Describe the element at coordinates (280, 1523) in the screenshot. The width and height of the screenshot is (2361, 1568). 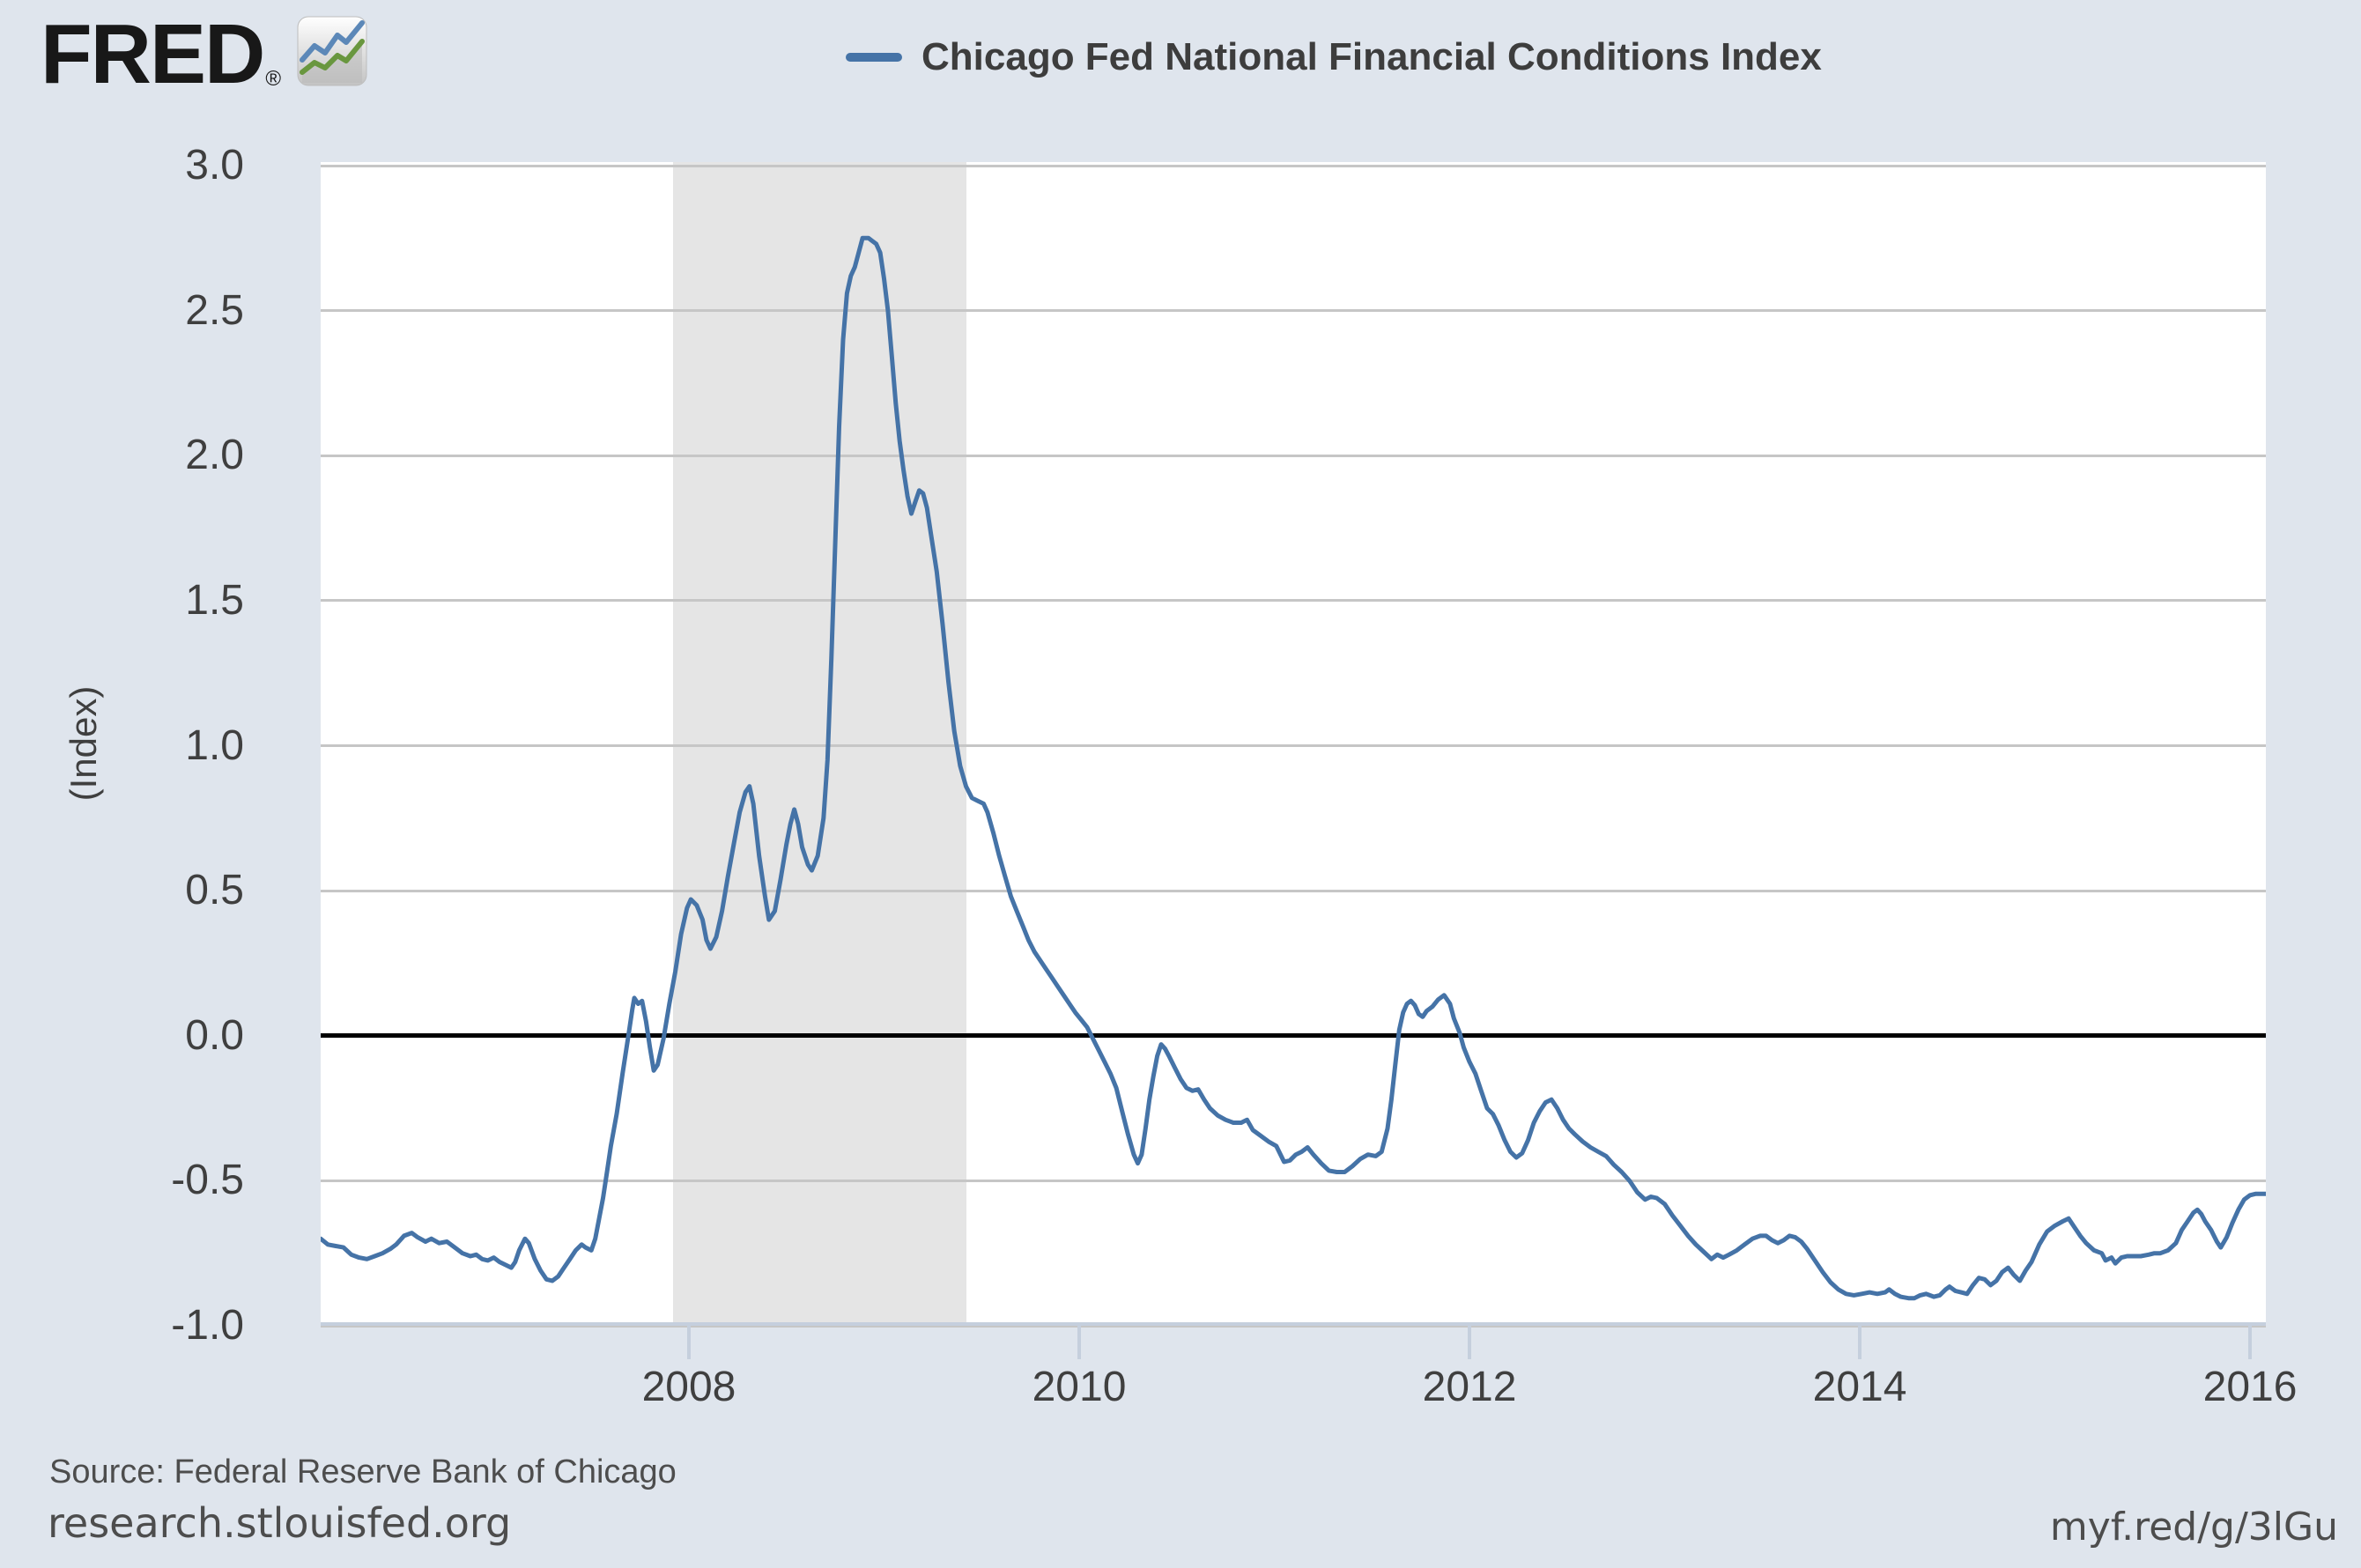
I see `site-link: research.stlouisfed.org` at that location.